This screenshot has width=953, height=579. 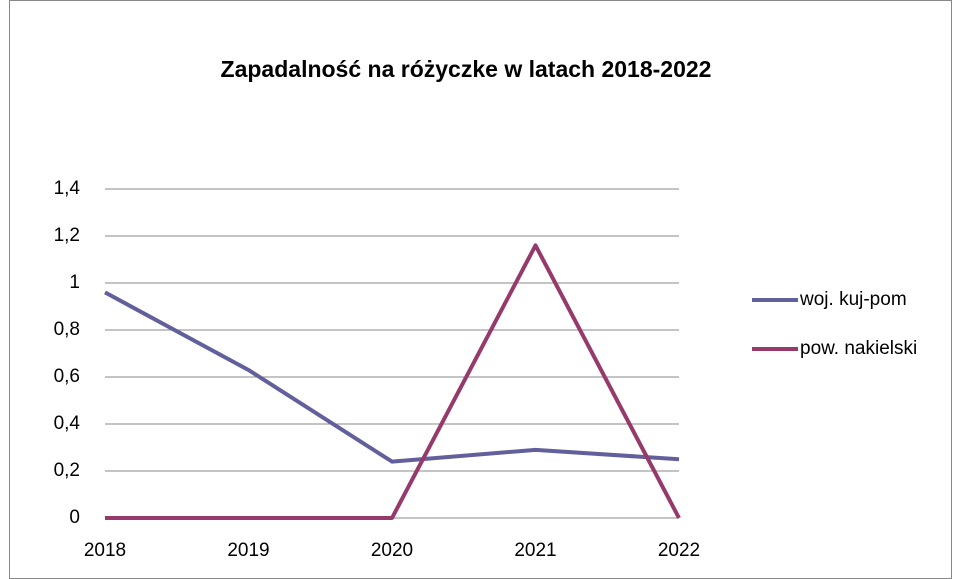 What do you see at coordinates (248, 550) in the screenshot?
I see `x-tick-label: 2019` at bounding box center [248, 550].